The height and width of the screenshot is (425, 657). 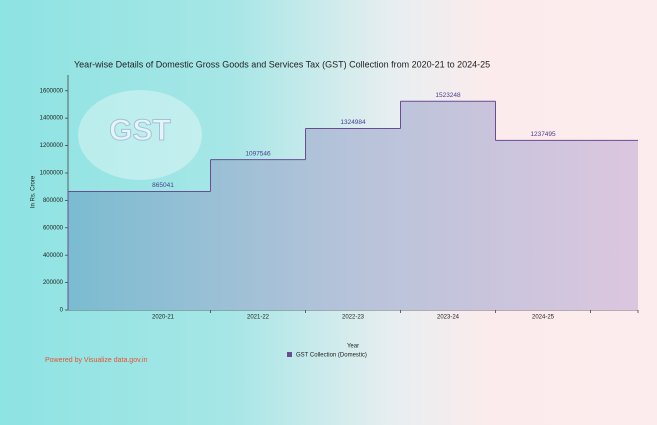 I want to click on credit: Powered by Visualize data.gov.in, so click(x=96, y=360).